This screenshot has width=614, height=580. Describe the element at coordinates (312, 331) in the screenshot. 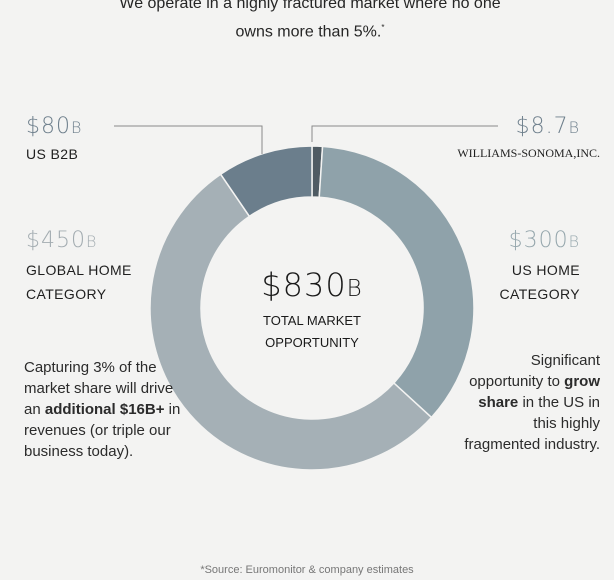

I see `total-market-label: TOTAL MARKET OPPORTUNITY` at that location.